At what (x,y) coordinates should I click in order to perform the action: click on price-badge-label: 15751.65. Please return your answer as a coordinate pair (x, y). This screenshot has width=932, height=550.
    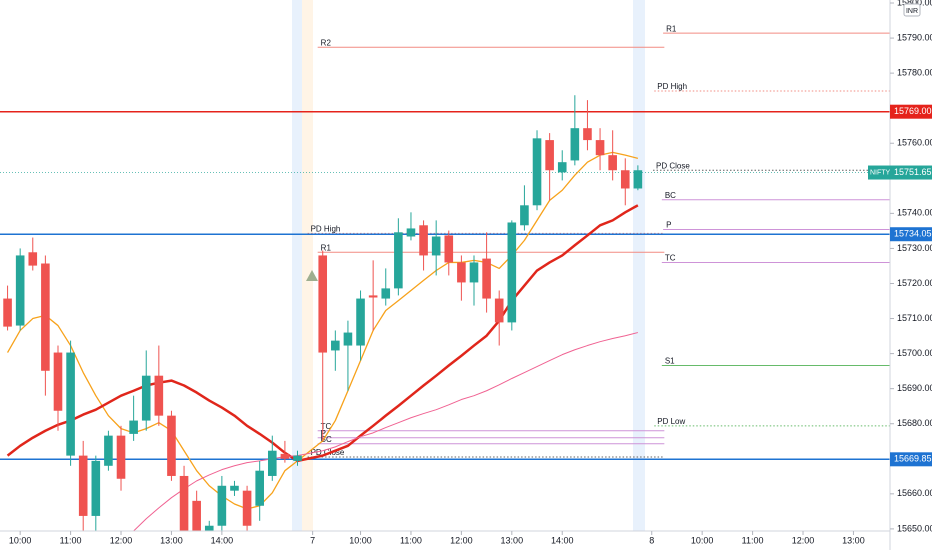
    Looking at the image, I should click on (913, 172).